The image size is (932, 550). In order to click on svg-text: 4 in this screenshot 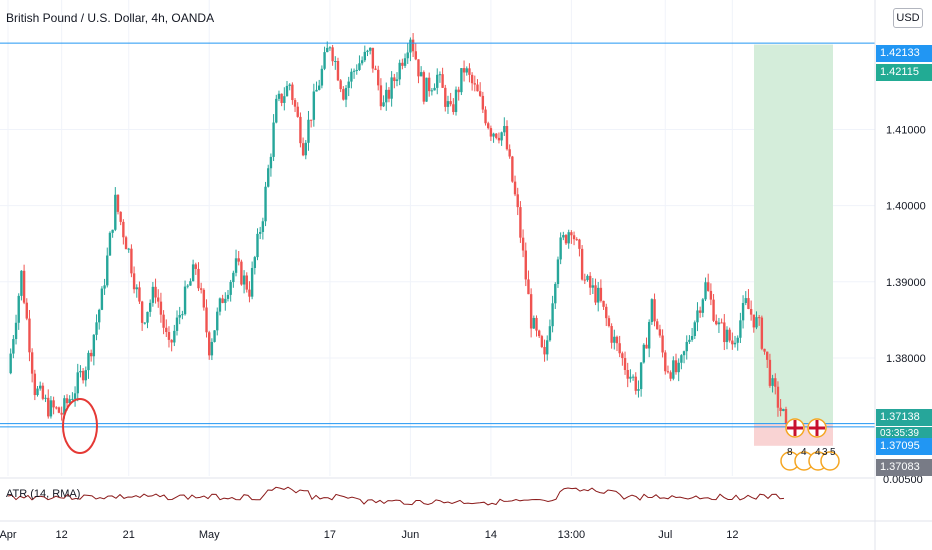, I will do `click(818, 452)`.